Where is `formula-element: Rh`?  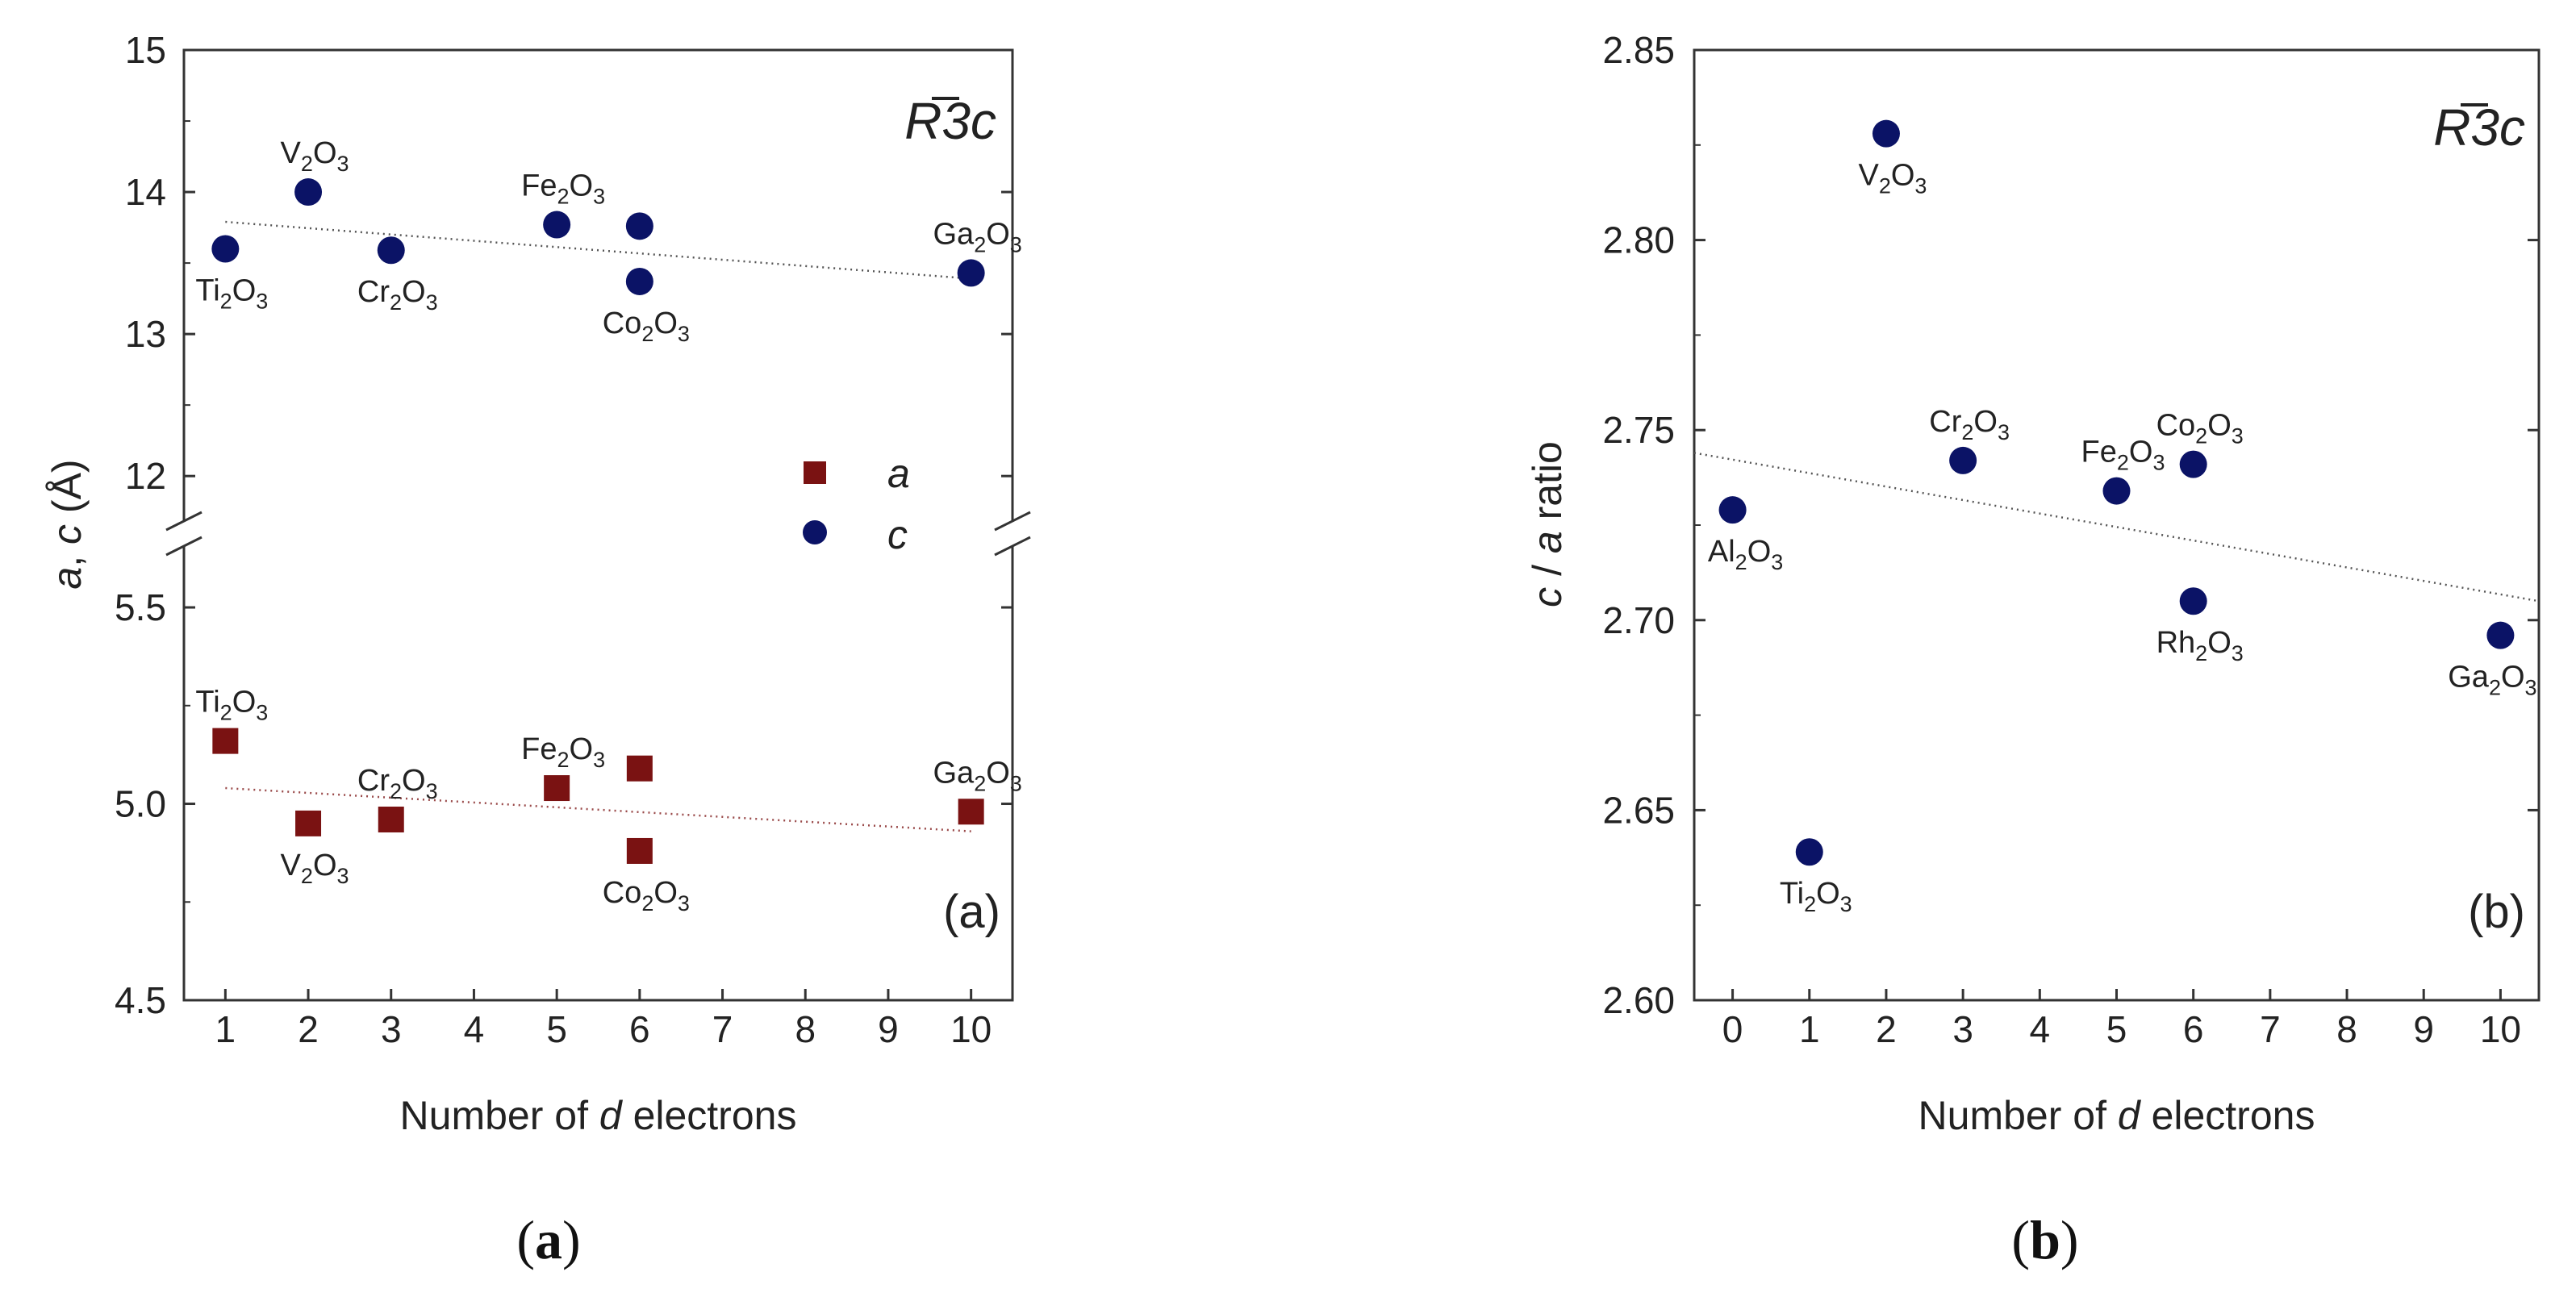 formula-element: Rh is located at coordinates (2176, 643).